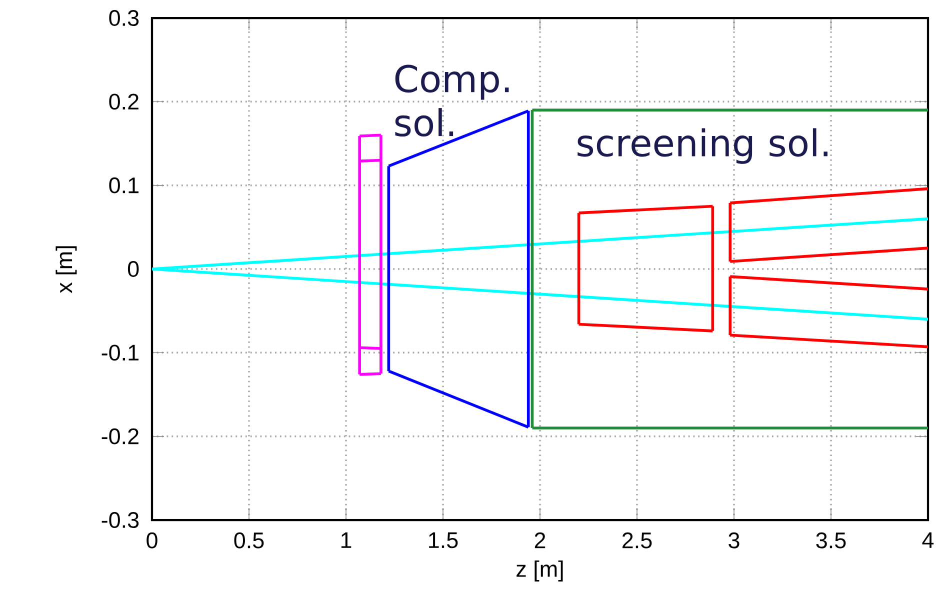 This screenshot has height=605, width=942. Describe the element at coordinates (637, 540) in the screenshot. I see `x-tick-label: 2.5` at that location.